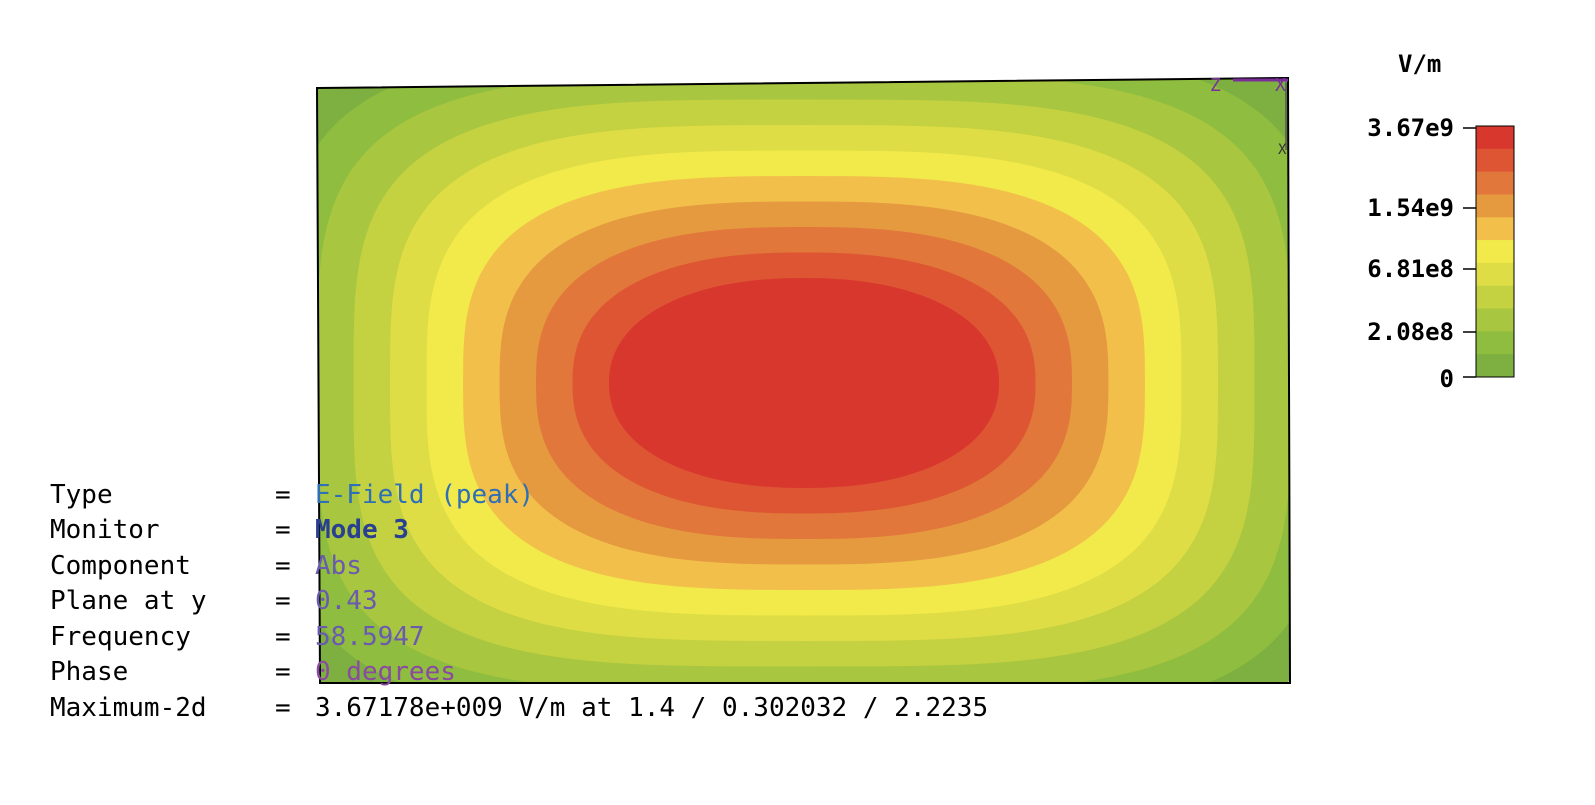 This screenshot has width=1595, height=805. I want to click on info-value: Mode 3, so click(362, 530).